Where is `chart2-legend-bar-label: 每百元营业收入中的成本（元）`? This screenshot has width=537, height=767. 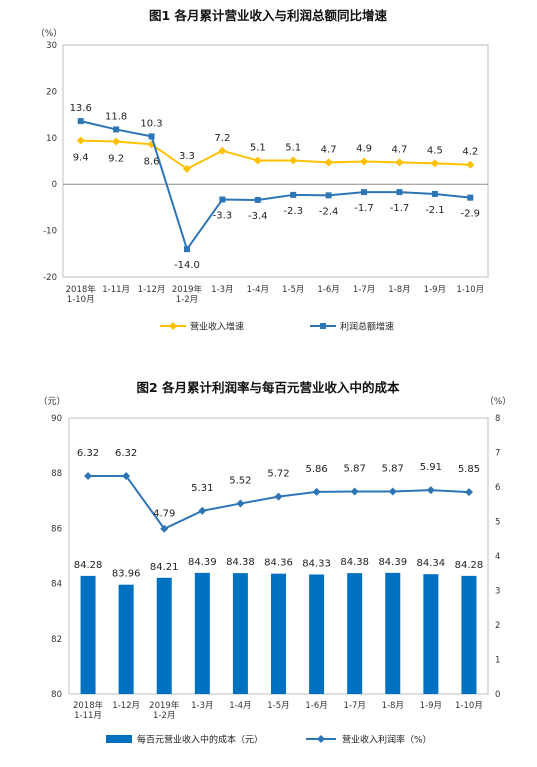 chart2-legend-bar-label: 每百元营业收入中的成本（元） is located at coordinates (200, 740).